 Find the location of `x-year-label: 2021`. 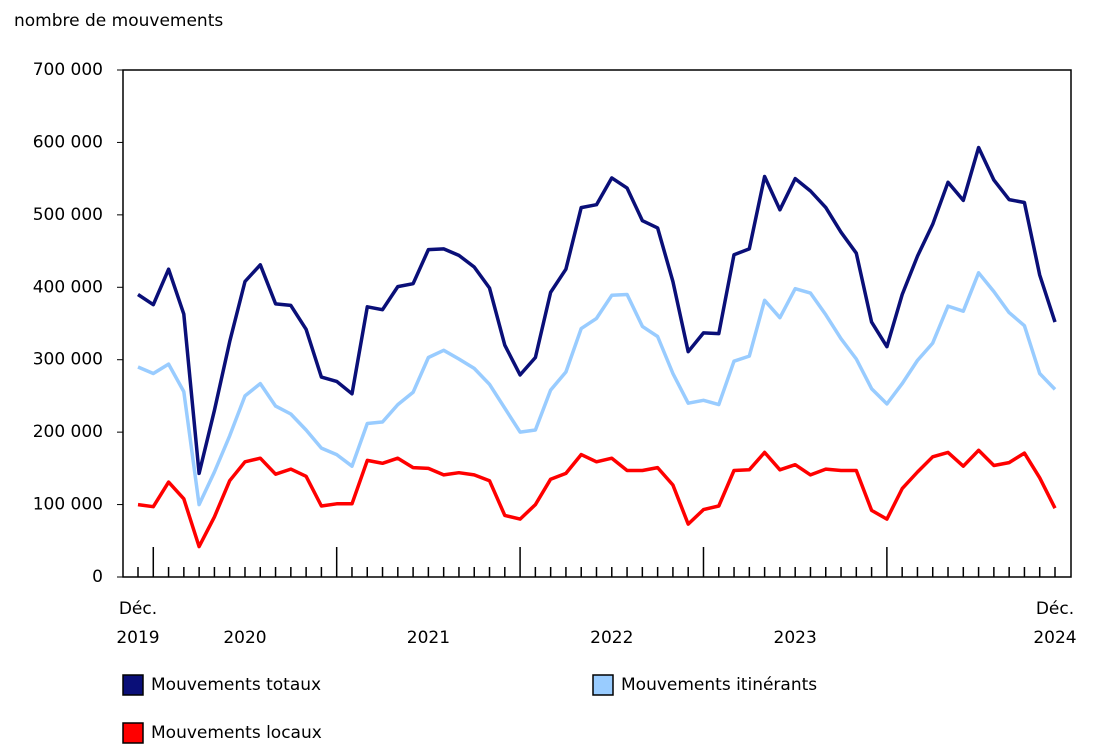

x-year-label: 2021 is located at coordinates (428, 638).